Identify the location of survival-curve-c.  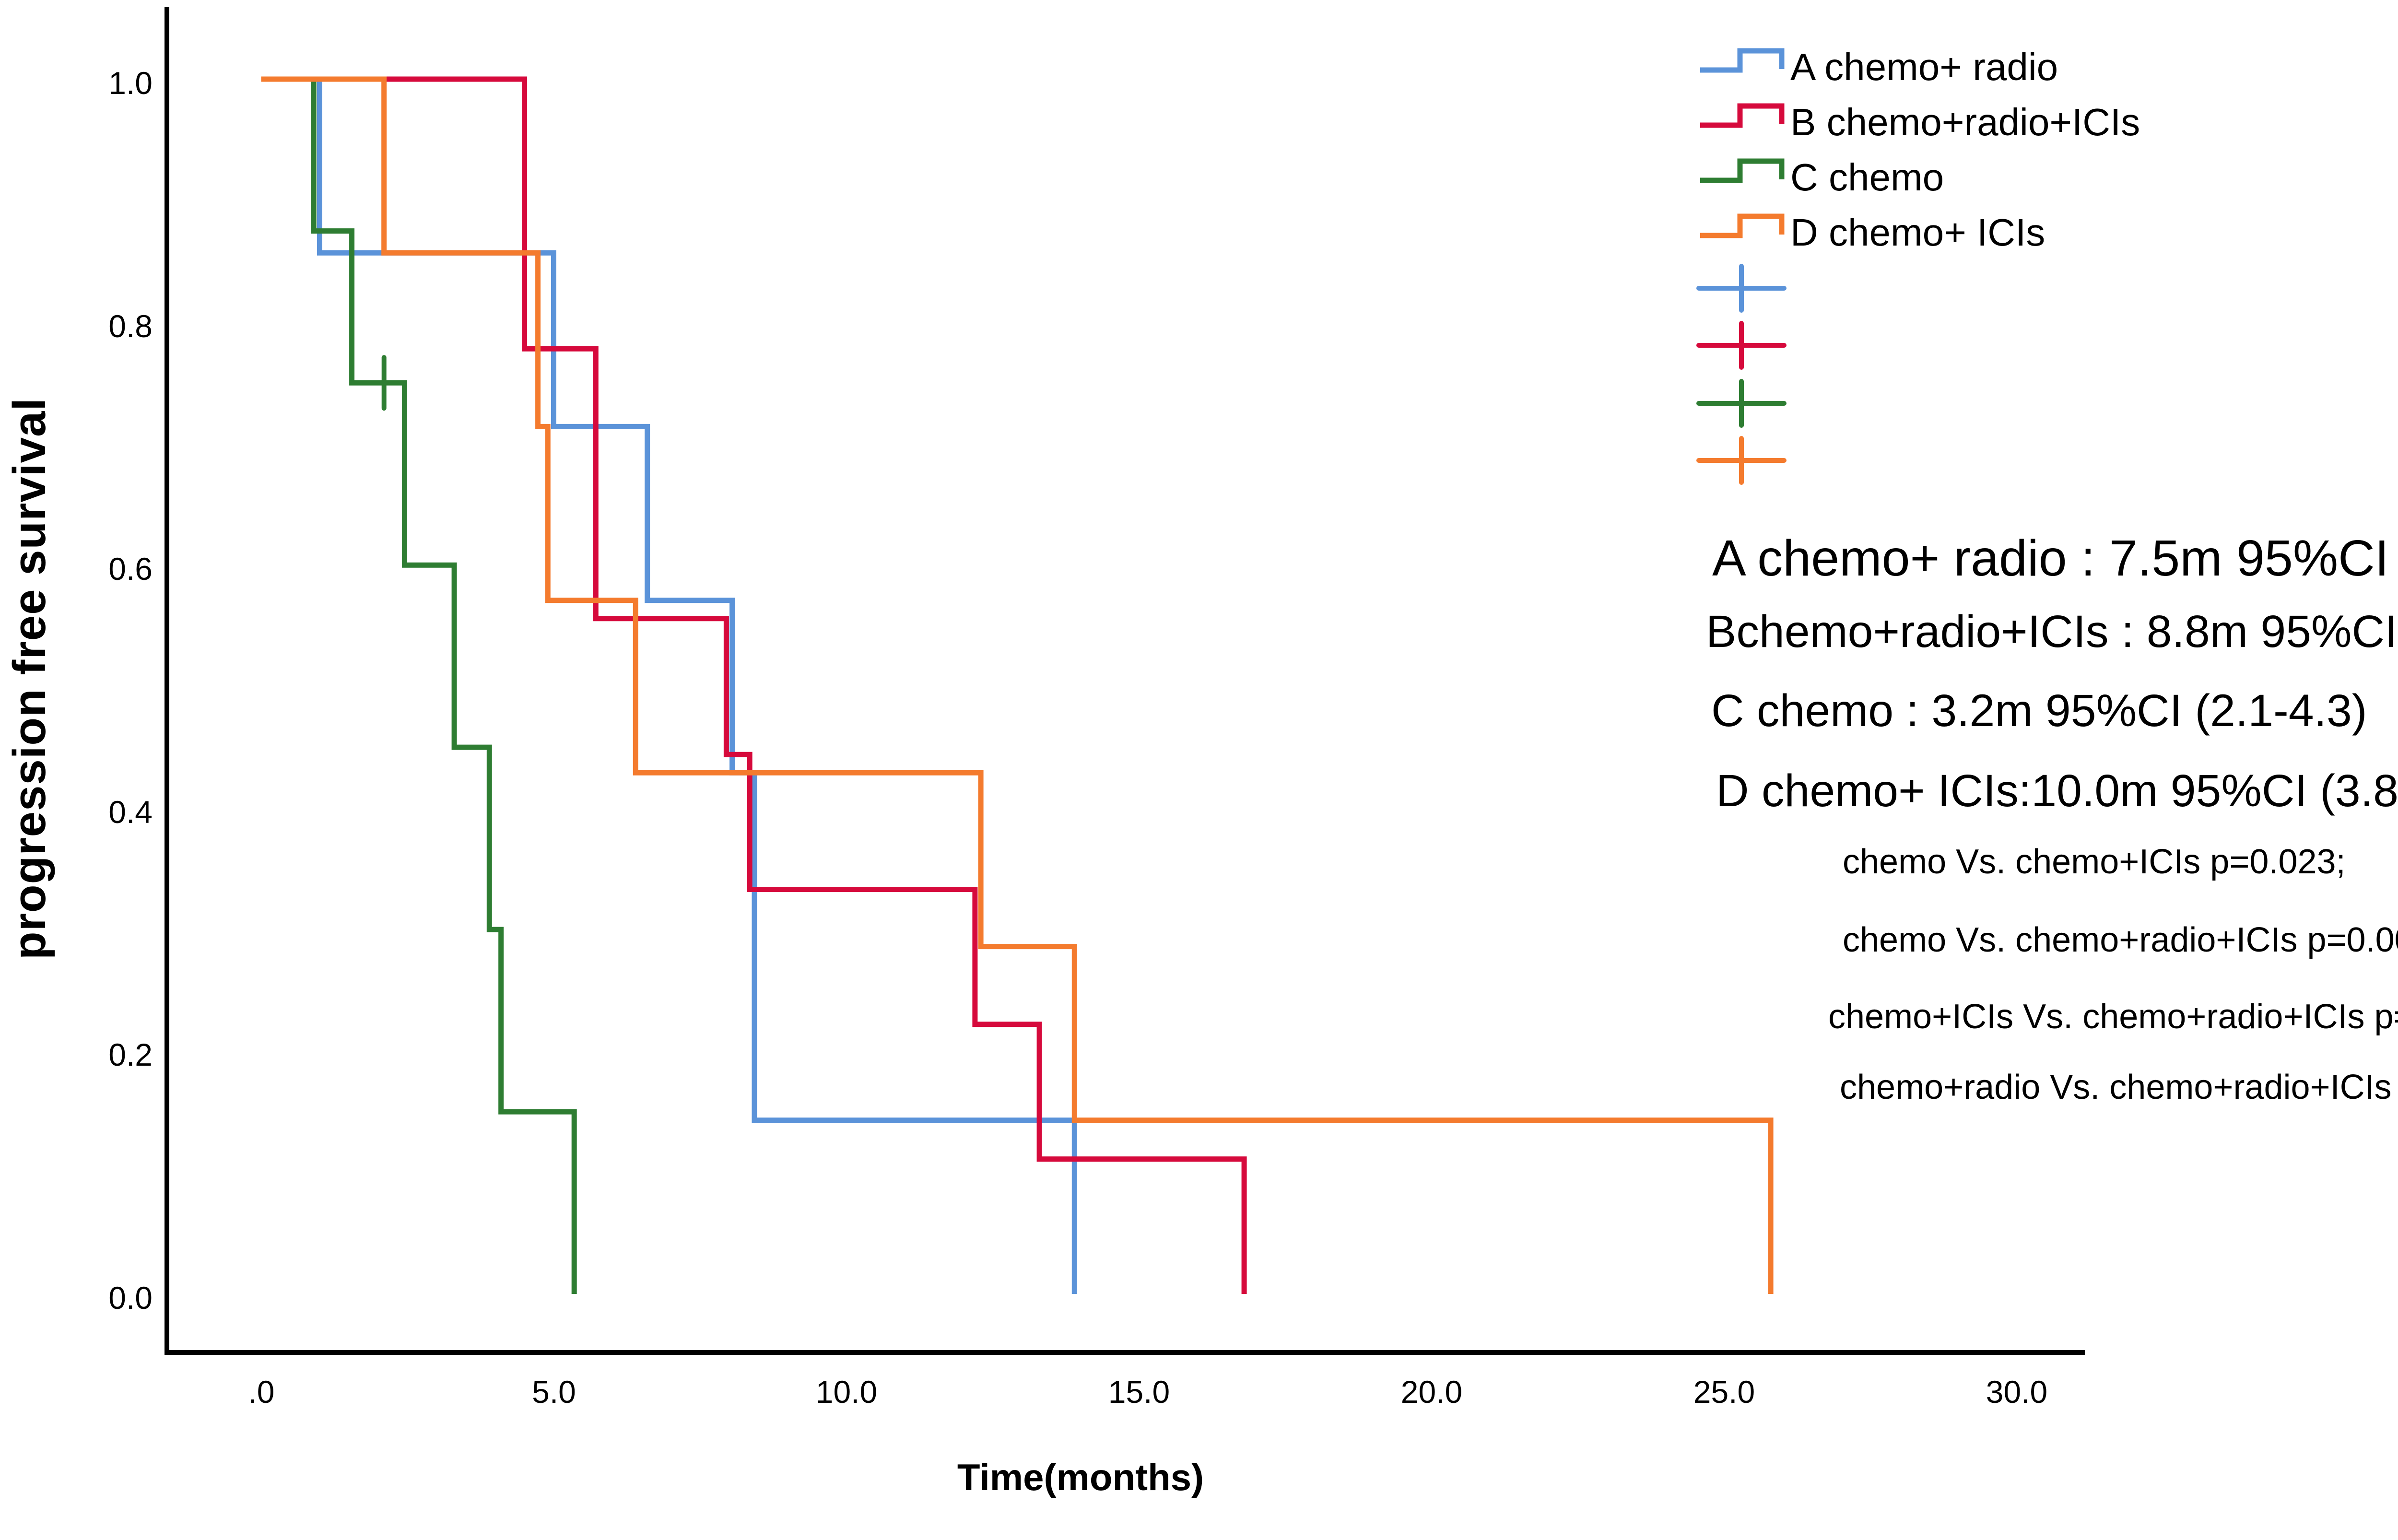
(419, 685).